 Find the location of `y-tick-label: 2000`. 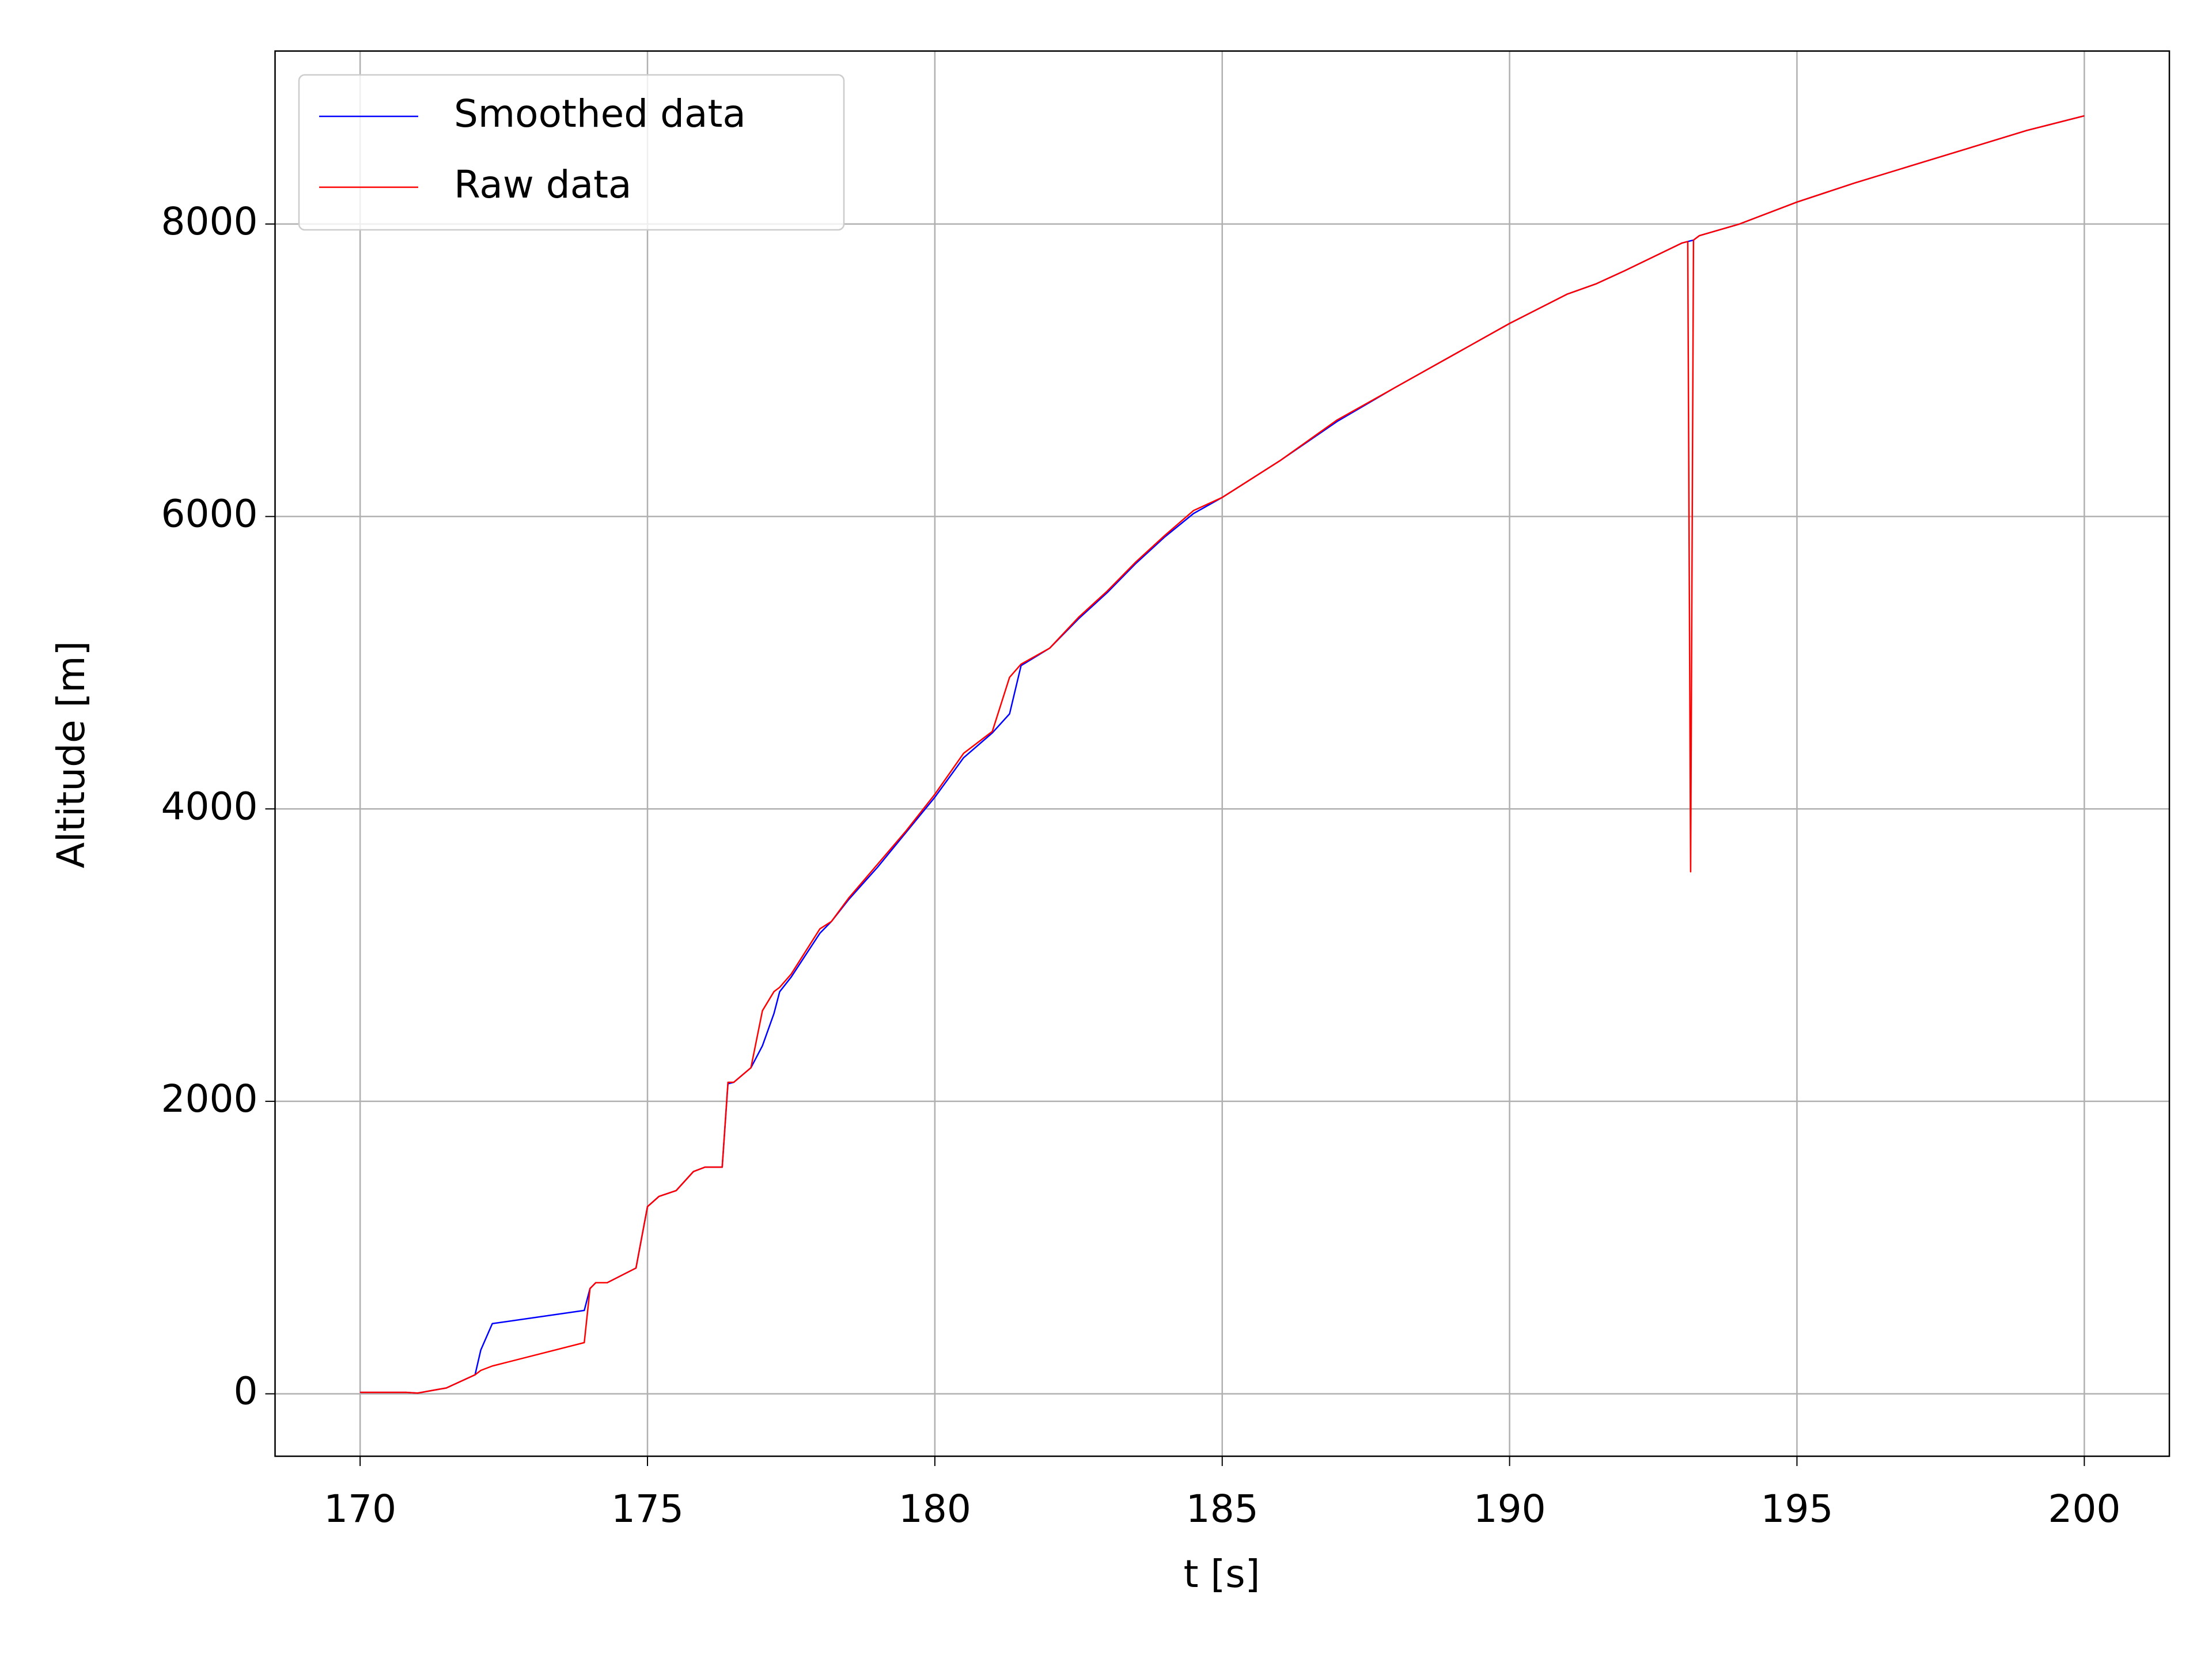

y-tick-label: 2000 is located at coordinates (209, 1099).